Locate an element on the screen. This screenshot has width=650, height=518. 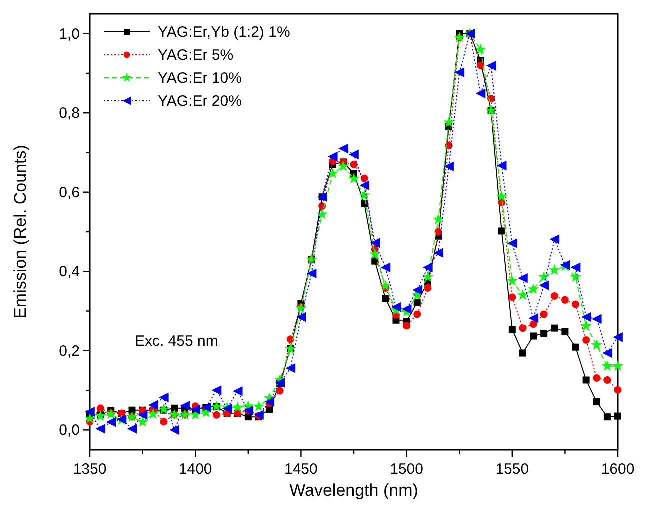
legend-label: YAG:Er 20% is located at coordinates (200, 101).